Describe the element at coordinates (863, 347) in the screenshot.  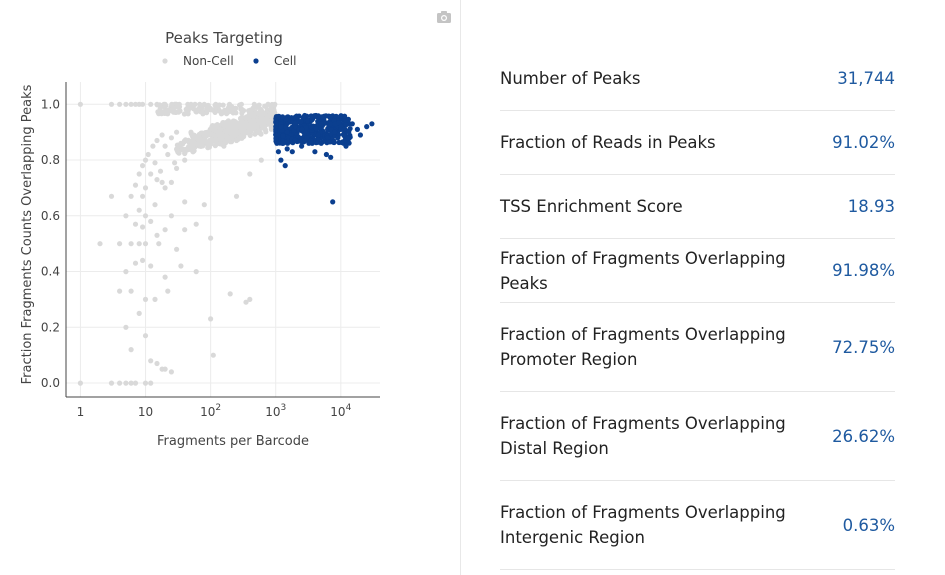
I see `metric-value: 72.75%` at that location.